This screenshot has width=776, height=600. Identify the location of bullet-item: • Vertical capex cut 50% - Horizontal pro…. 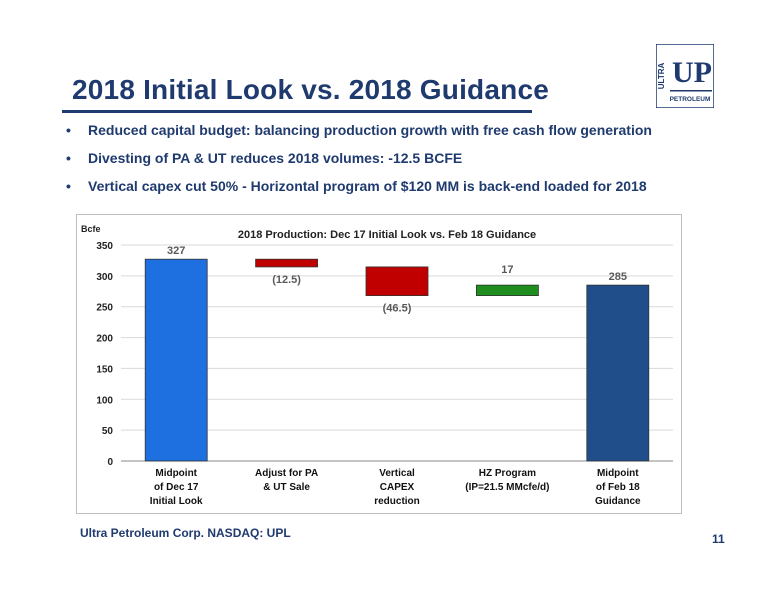
(356, 186).